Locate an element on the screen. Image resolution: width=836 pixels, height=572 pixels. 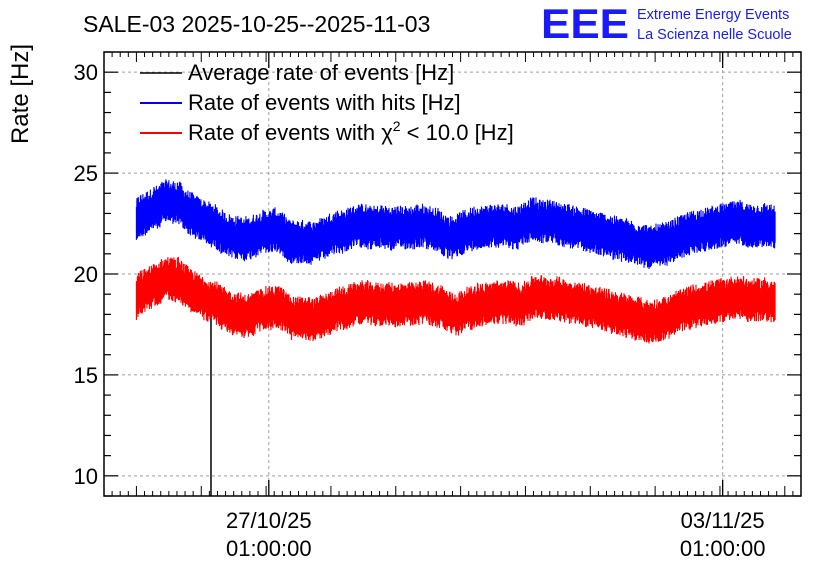
y-tick-label-15: 15 is located at coordinates (86, 375).